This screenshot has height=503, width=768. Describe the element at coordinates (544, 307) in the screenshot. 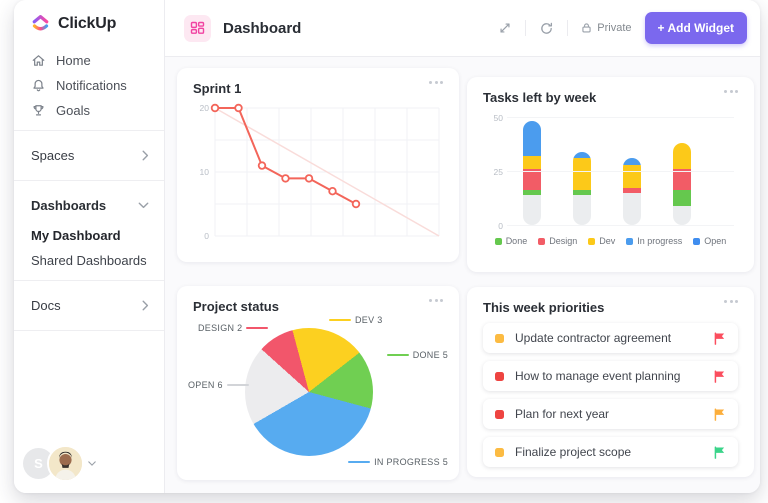

I see `widget-title: This week priorities` at that location.